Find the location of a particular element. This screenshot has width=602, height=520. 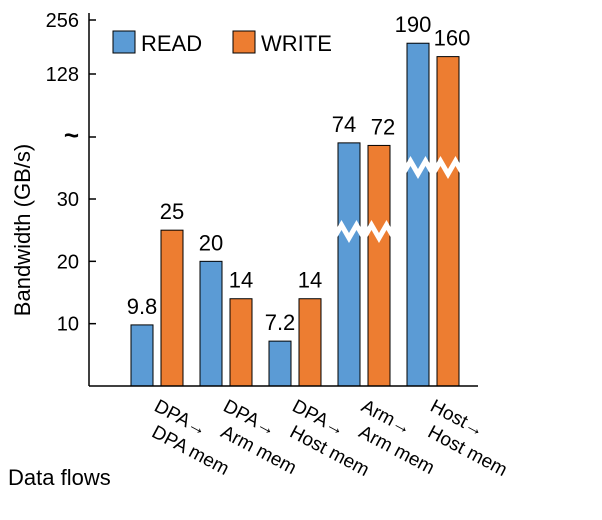

data-label: 190 is located at coordinates (413, 24).